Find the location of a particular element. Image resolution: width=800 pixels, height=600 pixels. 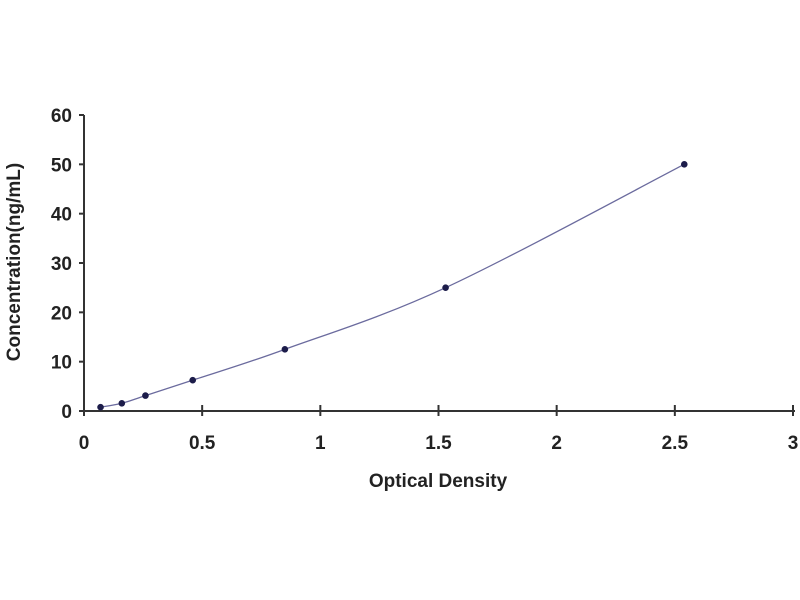

x-tick-label: 3 is located at coordinates (793, 443).